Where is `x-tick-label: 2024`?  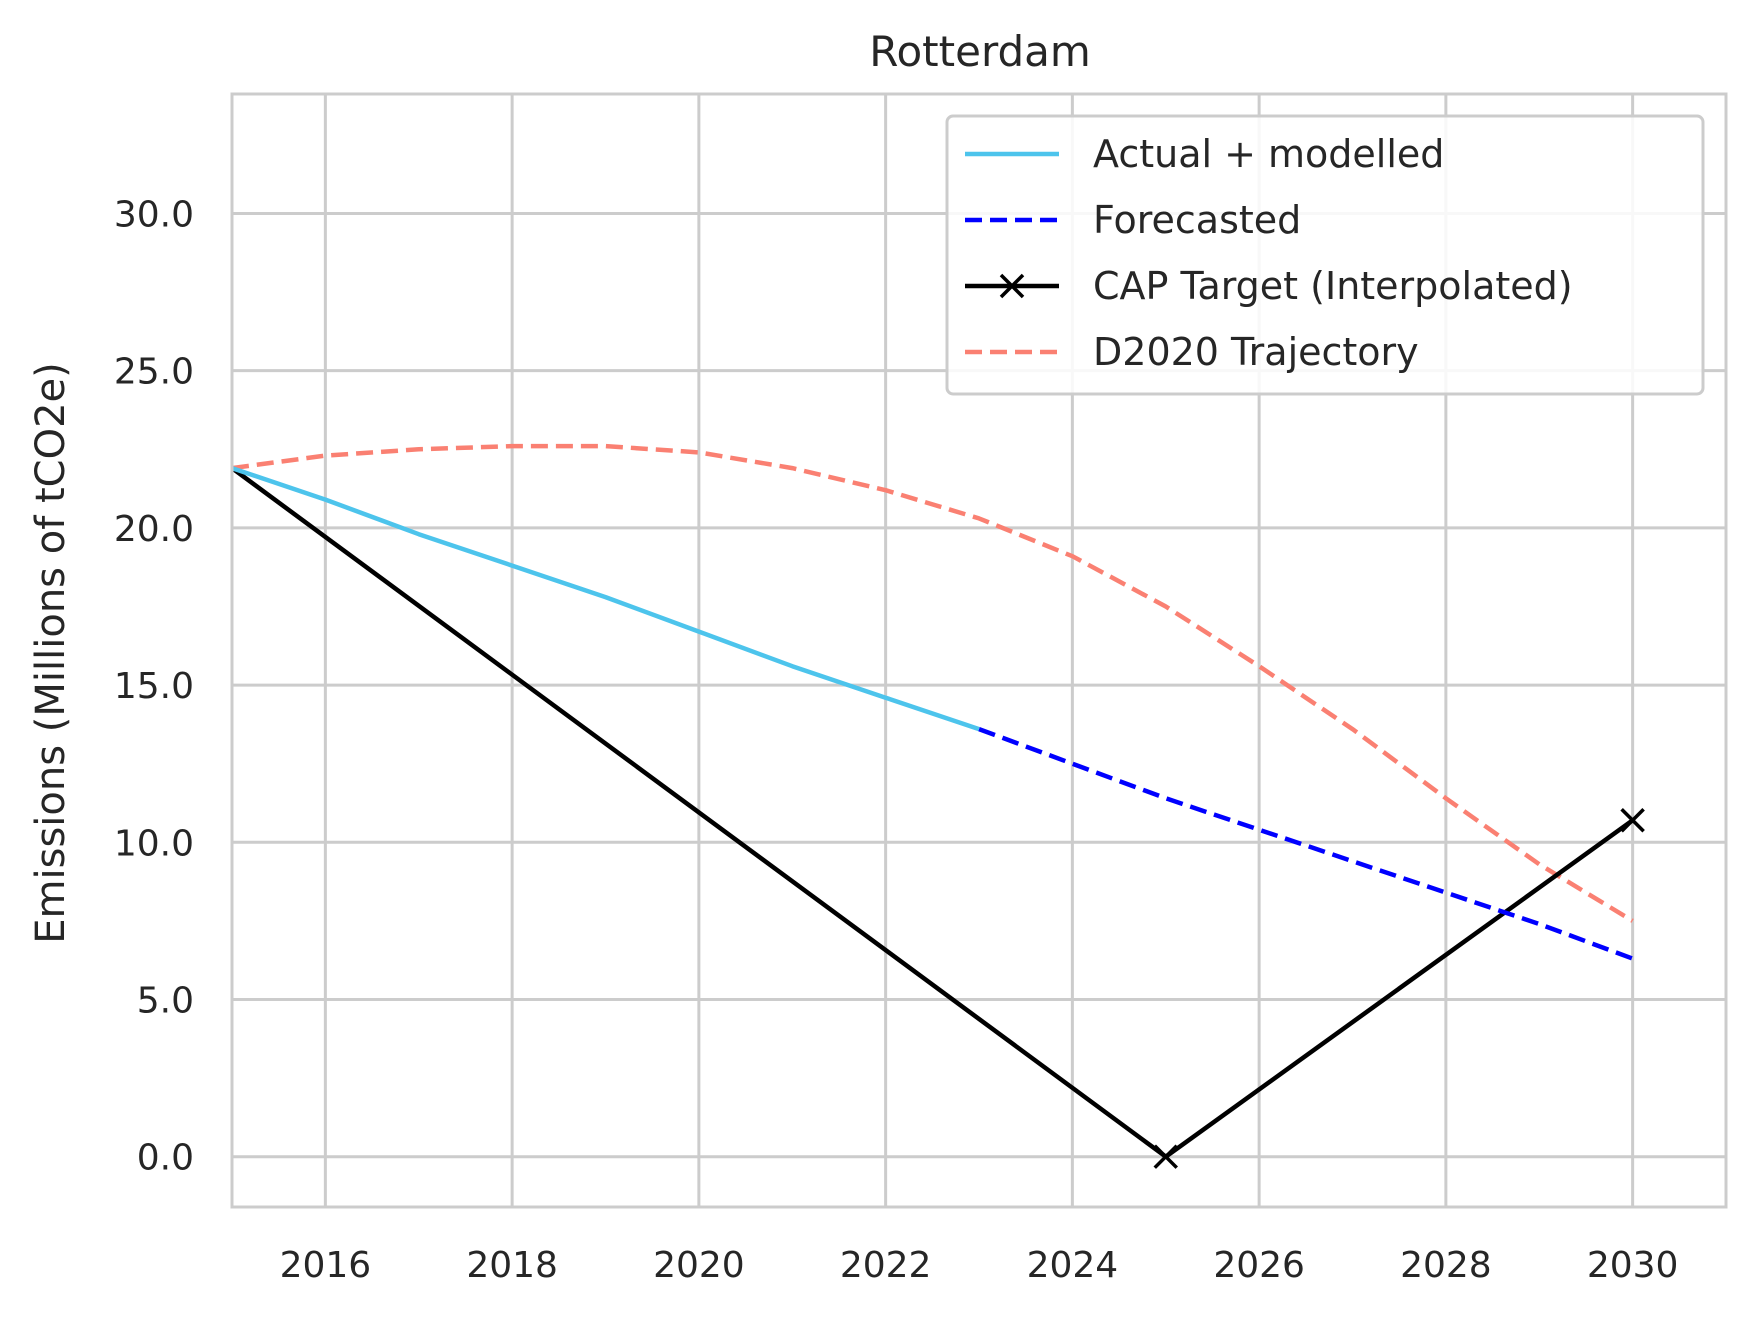 x-tick-label: 2024 is located at coordinates (1073, 1265).